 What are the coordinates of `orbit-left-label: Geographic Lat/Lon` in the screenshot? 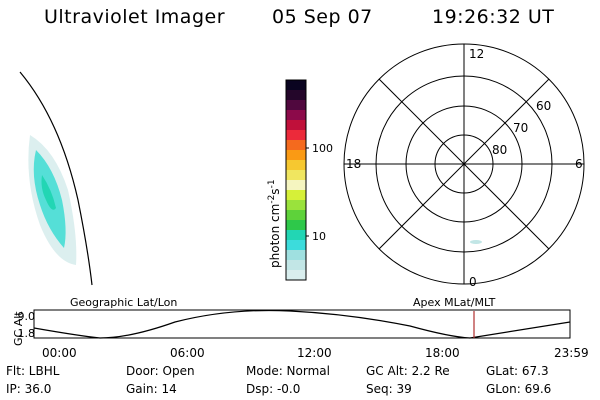 It's located at (123, 302).